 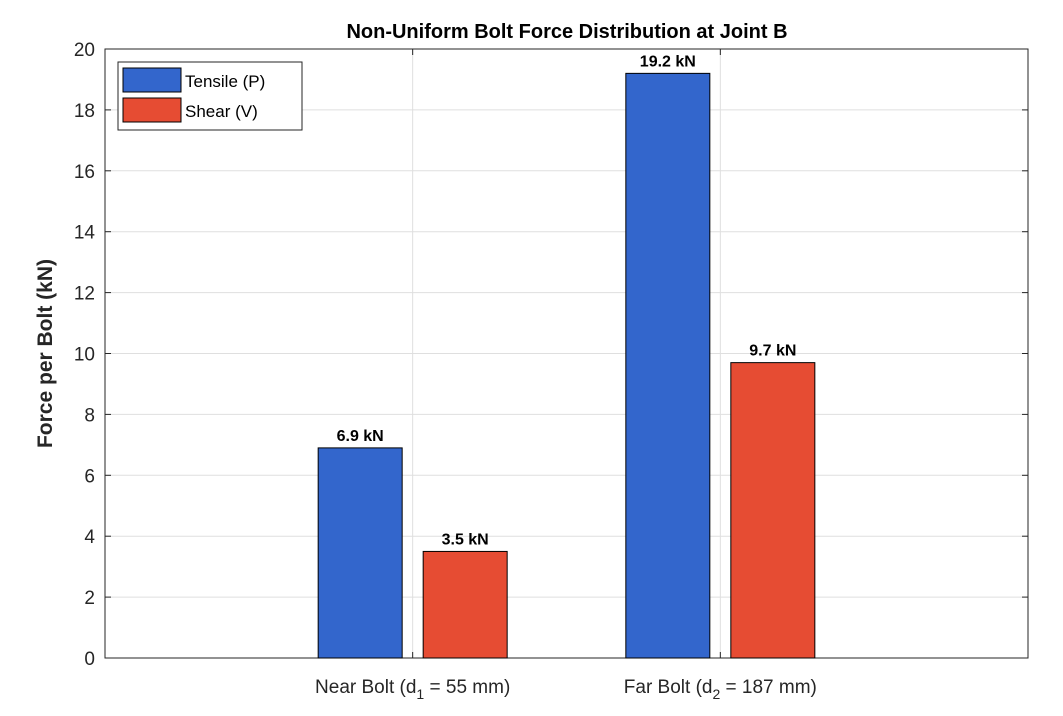 What do you see at coordinates (89, 537) in the screenshot?
I see `y-tick-label: 4` at bounding box center [89, 537].